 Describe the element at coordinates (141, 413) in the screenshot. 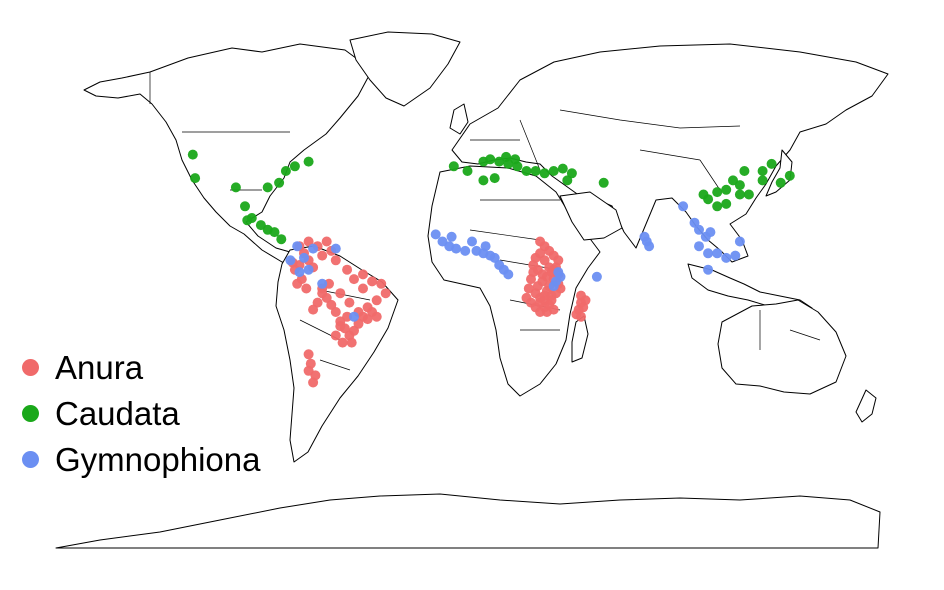

I see `legend-item-caudata: Caudata` at that location.